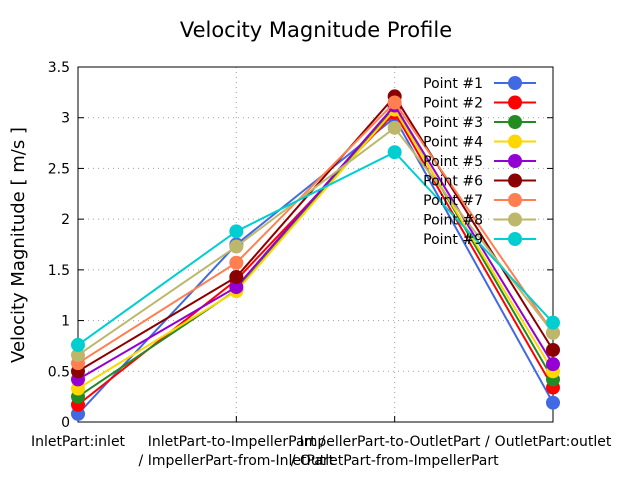  I want to click on legend-label: Point #8, so click(453, 221).